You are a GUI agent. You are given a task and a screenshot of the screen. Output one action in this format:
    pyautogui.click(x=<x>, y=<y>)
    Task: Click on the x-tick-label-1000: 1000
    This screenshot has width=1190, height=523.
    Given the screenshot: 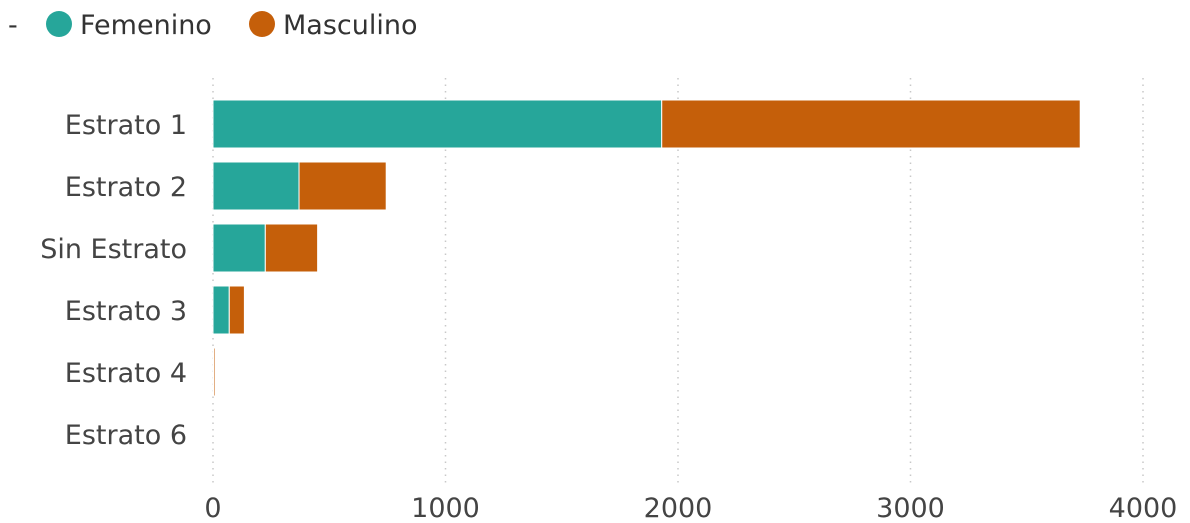 What is the action you would take?
    pyautogui.click(x=445, y=508)
    